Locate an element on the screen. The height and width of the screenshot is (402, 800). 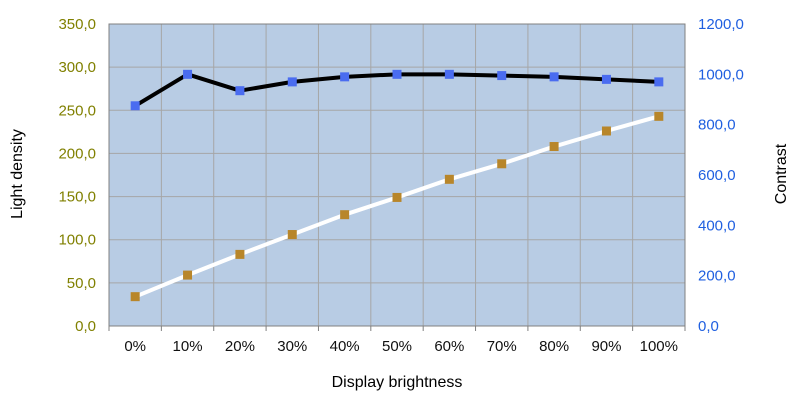
y-right-tick-label: 200,0 is located at coordinates (717, 276).